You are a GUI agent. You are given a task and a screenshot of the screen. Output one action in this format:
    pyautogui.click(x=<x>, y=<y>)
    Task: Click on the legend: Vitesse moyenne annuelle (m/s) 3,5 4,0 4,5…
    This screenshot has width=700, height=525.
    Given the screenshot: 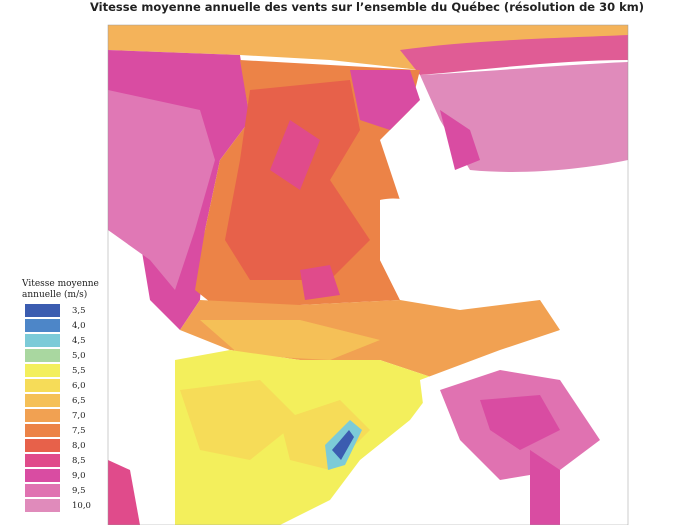 What is the action you would take?
    pyautogui.click(x=60, y=395)
    